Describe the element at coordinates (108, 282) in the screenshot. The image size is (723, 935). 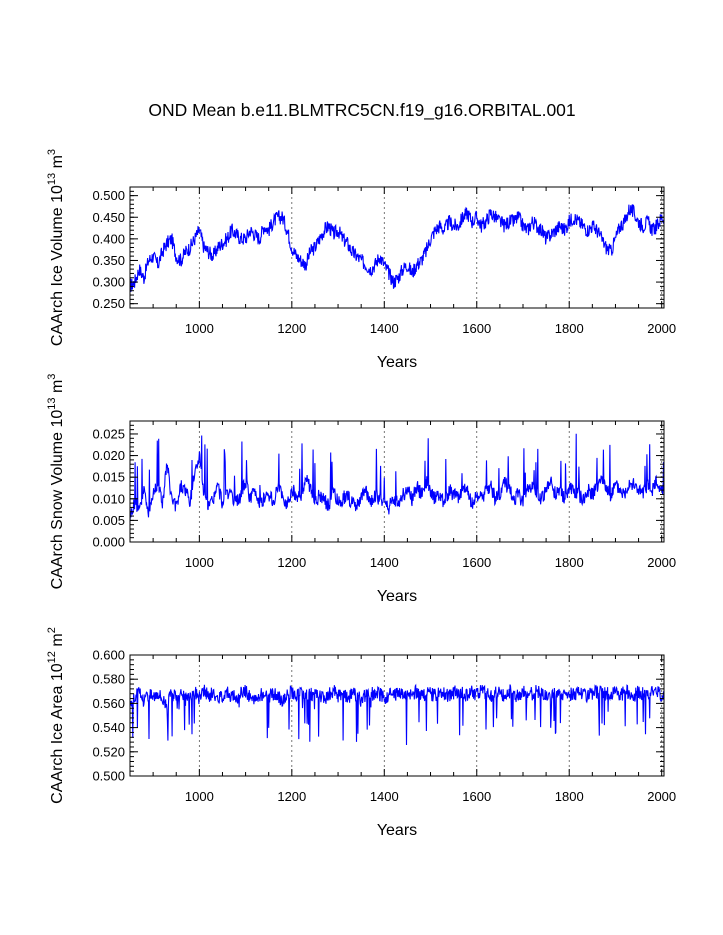
I see `y-tick-label: 0.300` at that location.